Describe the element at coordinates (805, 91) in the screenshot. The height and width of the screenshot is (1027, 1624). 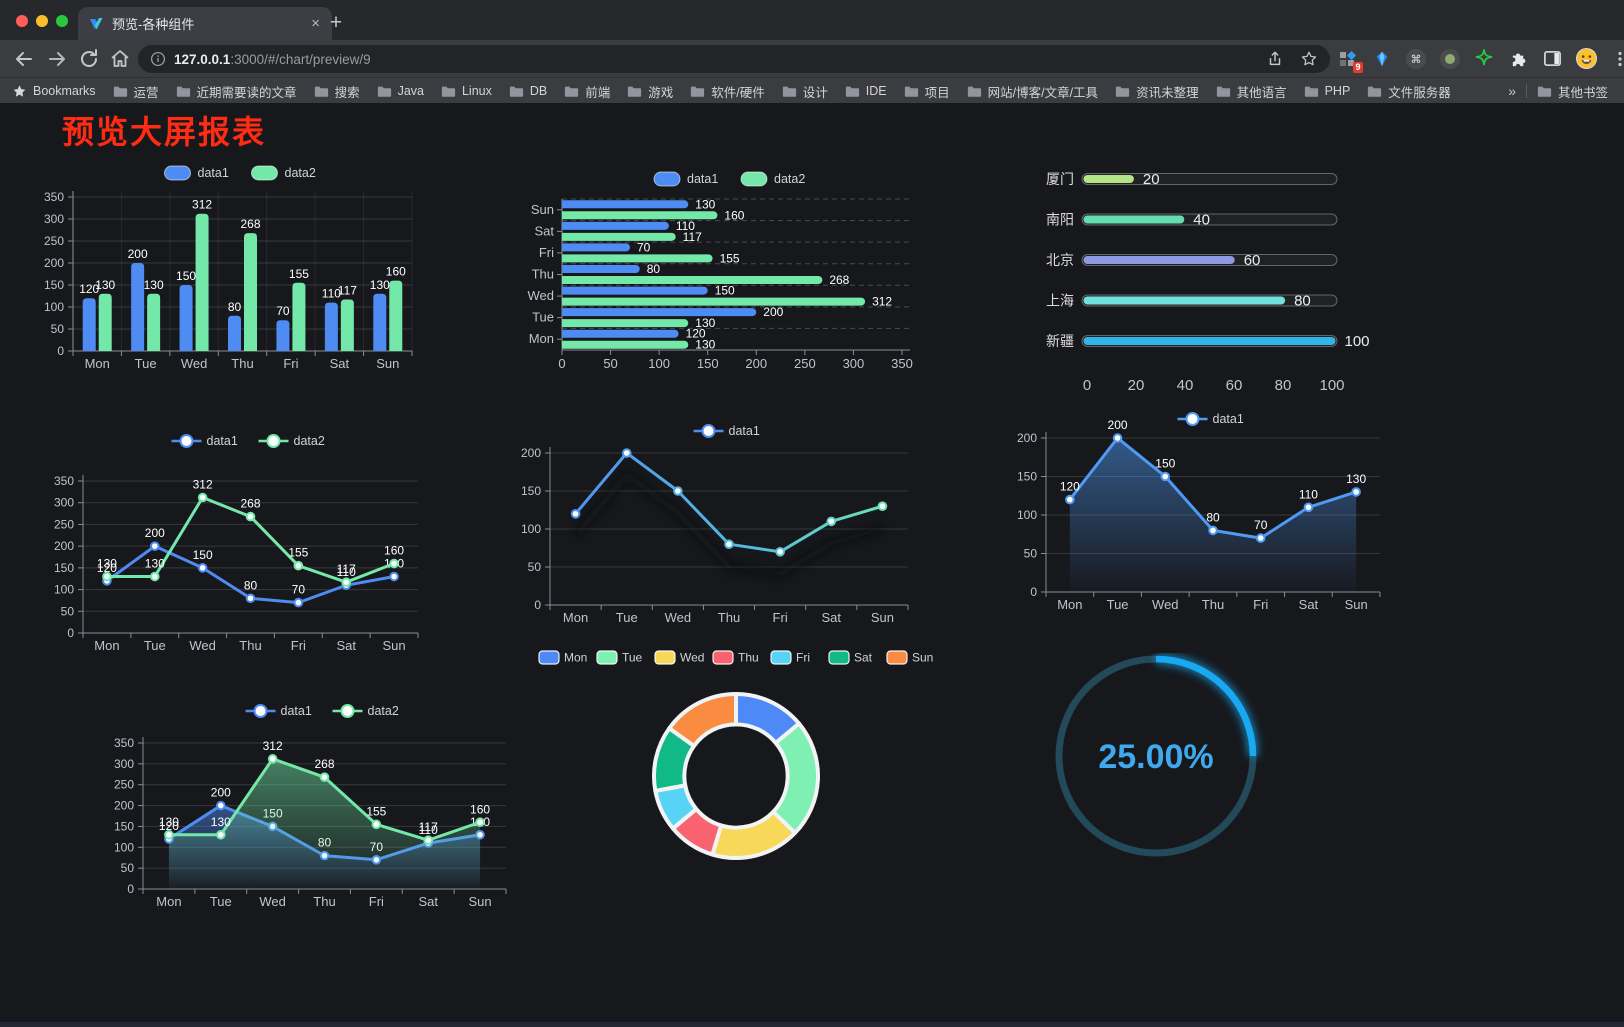
I see `bookmark-folder-item: 设计` at that location.